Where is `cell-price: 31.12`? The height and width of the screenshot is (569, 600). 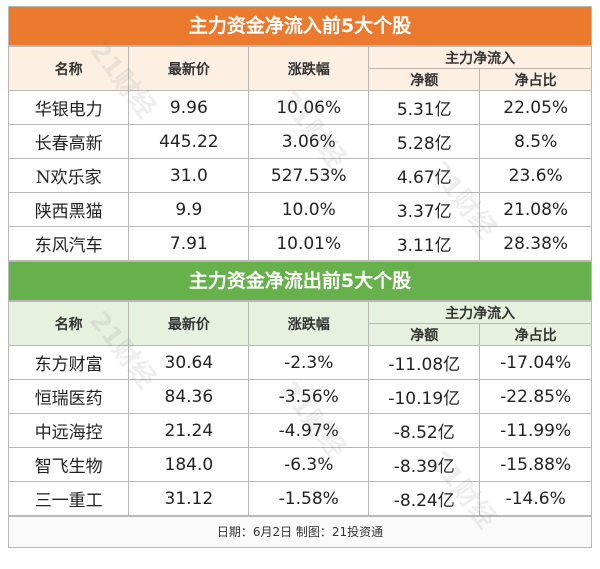
cell-price: 31.12 is located at coordinates (189, 498).